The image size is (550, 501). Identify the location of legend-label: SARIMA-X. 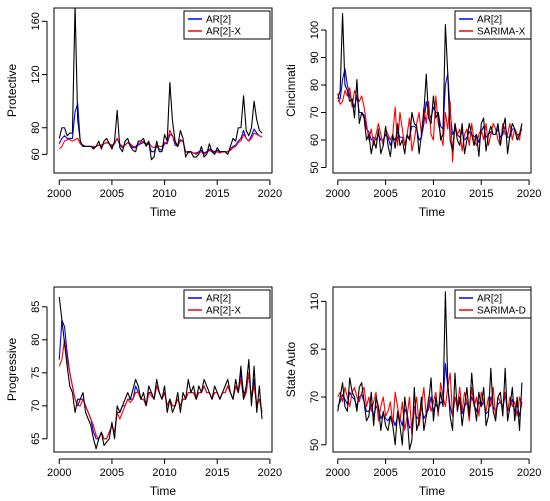
(501, 32).